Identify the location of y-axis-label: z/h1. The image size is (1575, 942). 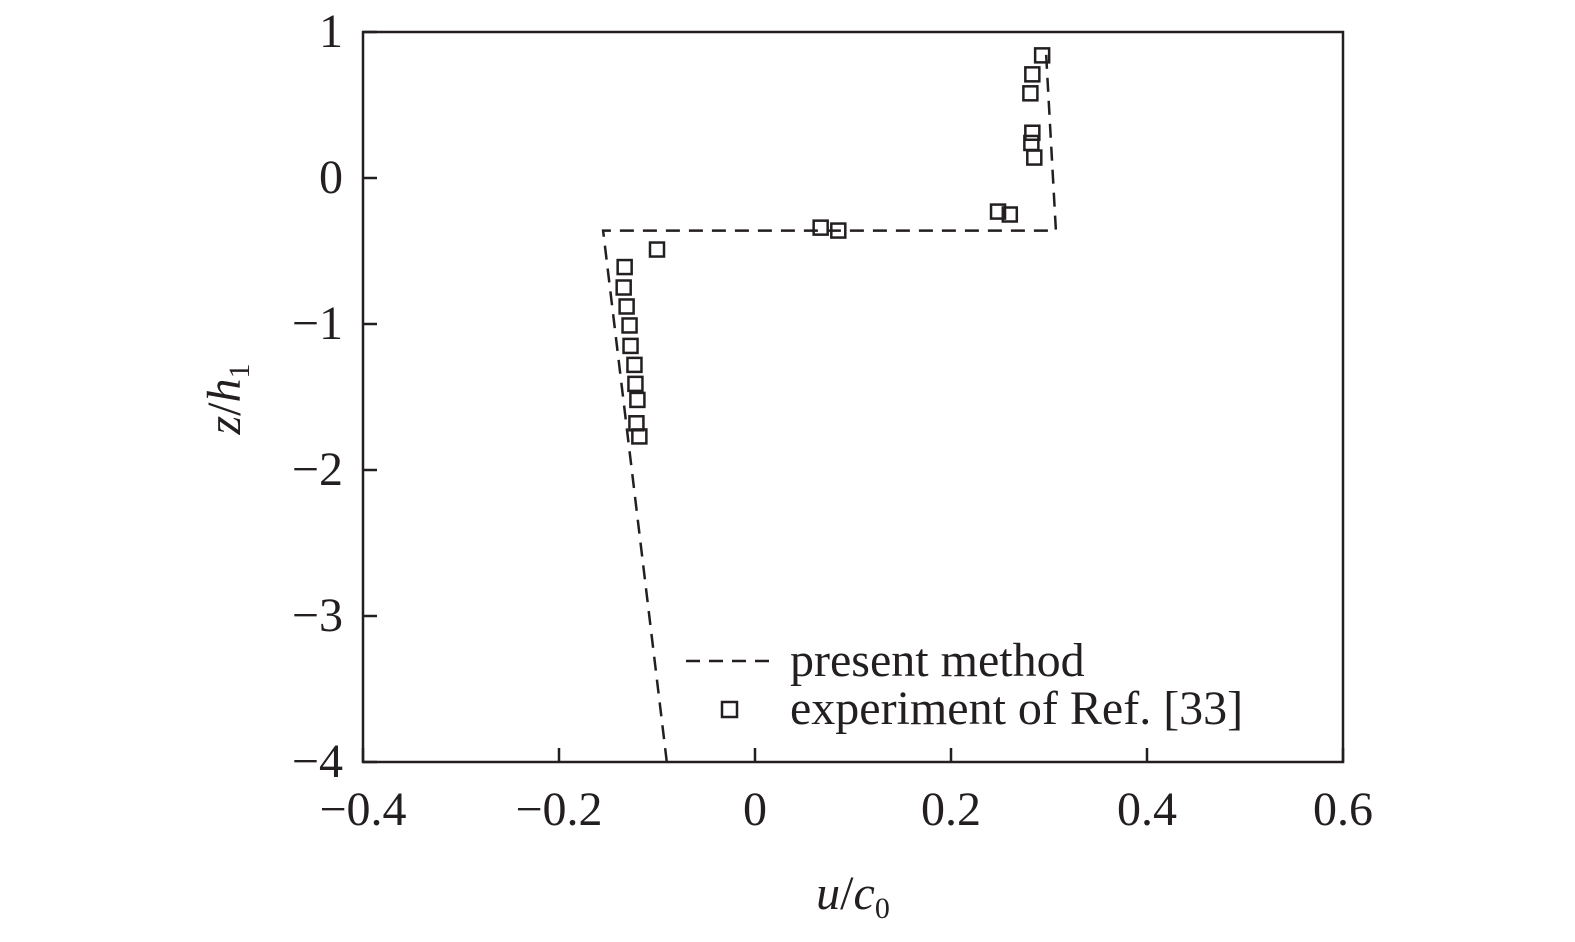
(227, 399).